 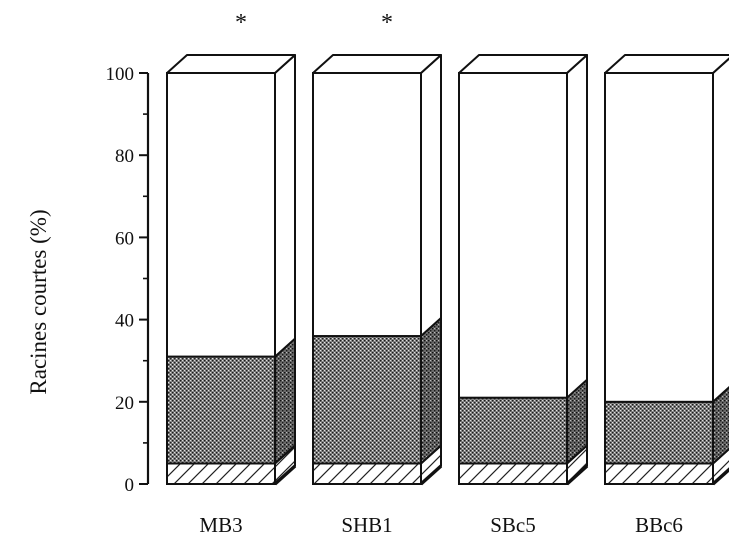 What do you see at coordinates (659, 525) in the screenshot?
I see `x-category-label: BBc6` at bounding box center [659, 525].